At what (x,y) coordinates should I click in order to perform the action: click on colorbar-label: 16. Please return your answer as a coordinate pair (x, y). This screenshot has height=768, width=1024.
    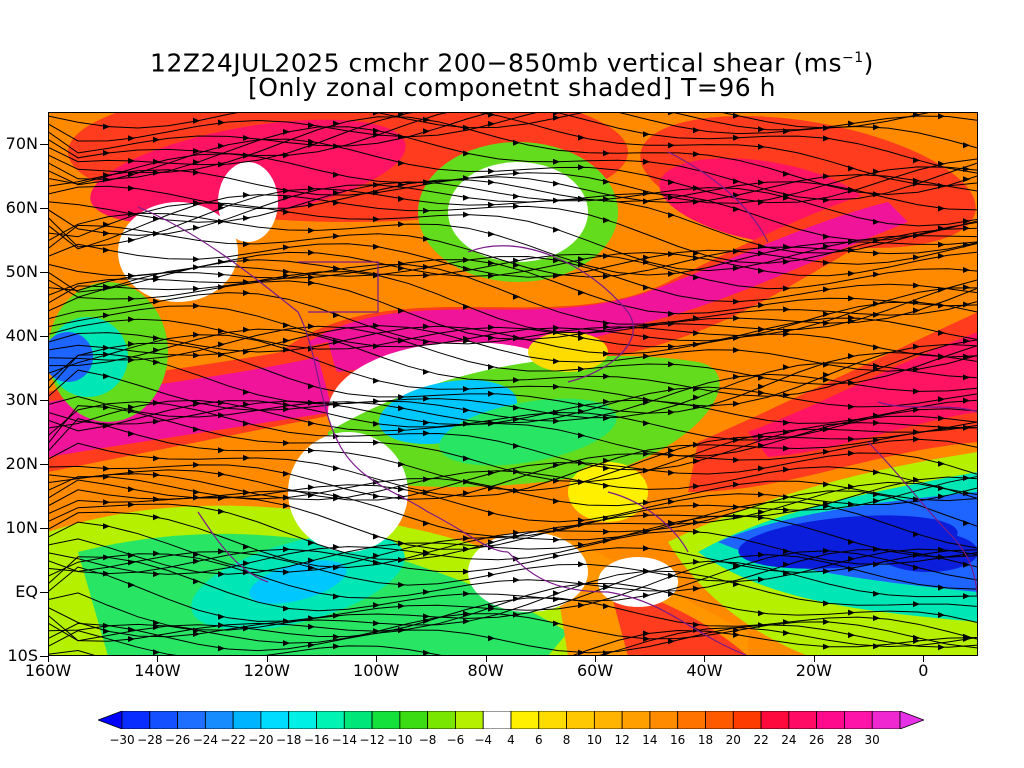
    Looking at the image, I should click on (678, 740).